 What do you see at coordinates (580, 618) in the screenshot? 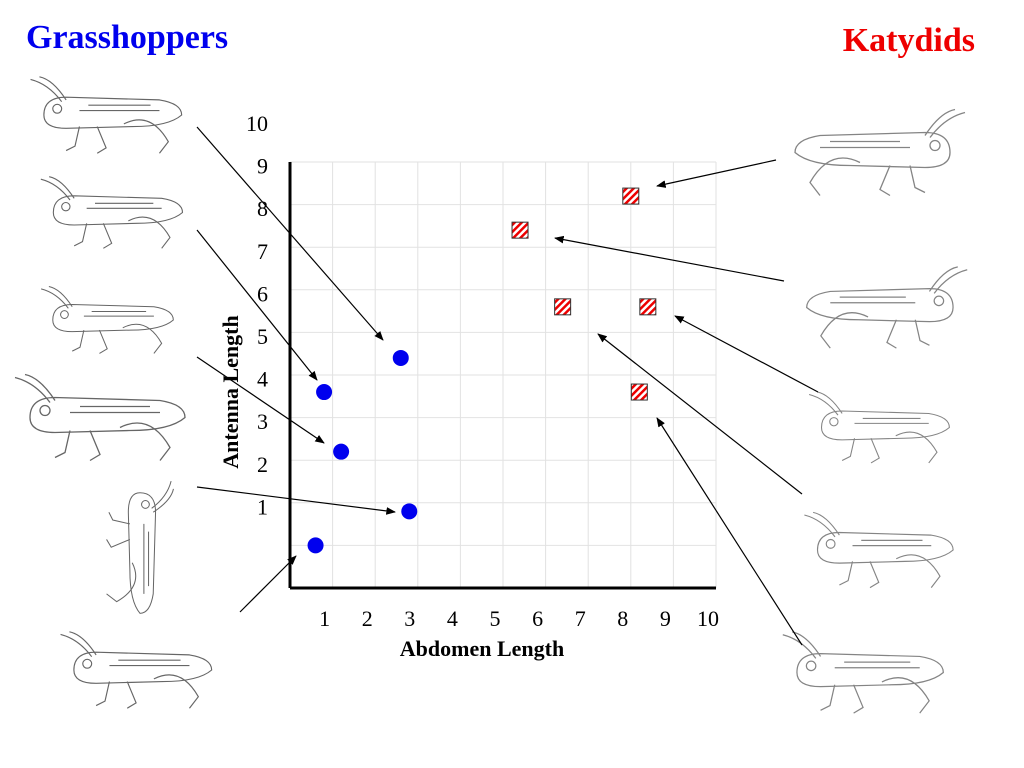
I see `x-tick-label: 7` at bounding box center [580, 618].